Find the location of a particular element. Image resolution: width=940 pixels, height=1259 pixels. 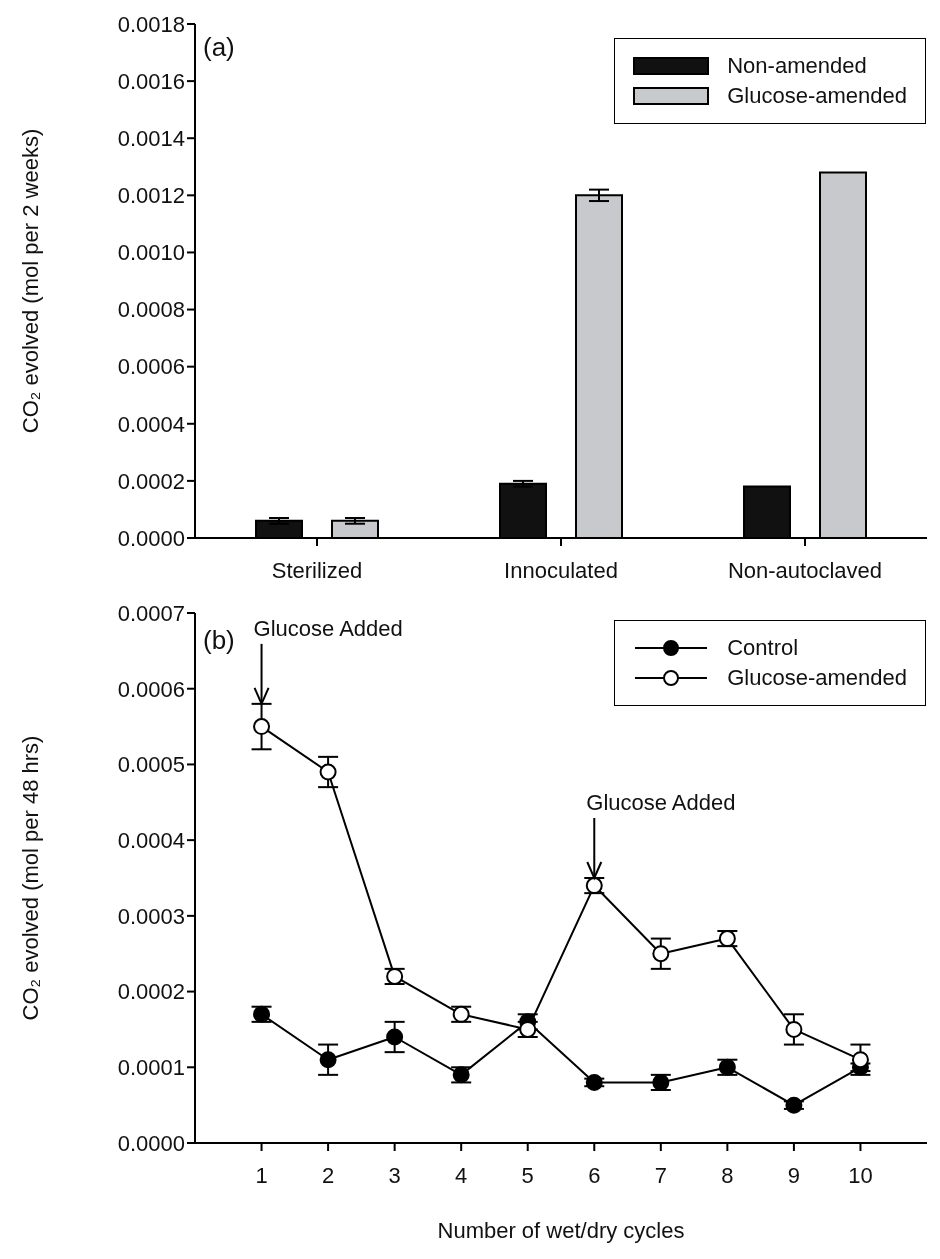

x-tick-label: 4 is located at coordinates (461, 1175).